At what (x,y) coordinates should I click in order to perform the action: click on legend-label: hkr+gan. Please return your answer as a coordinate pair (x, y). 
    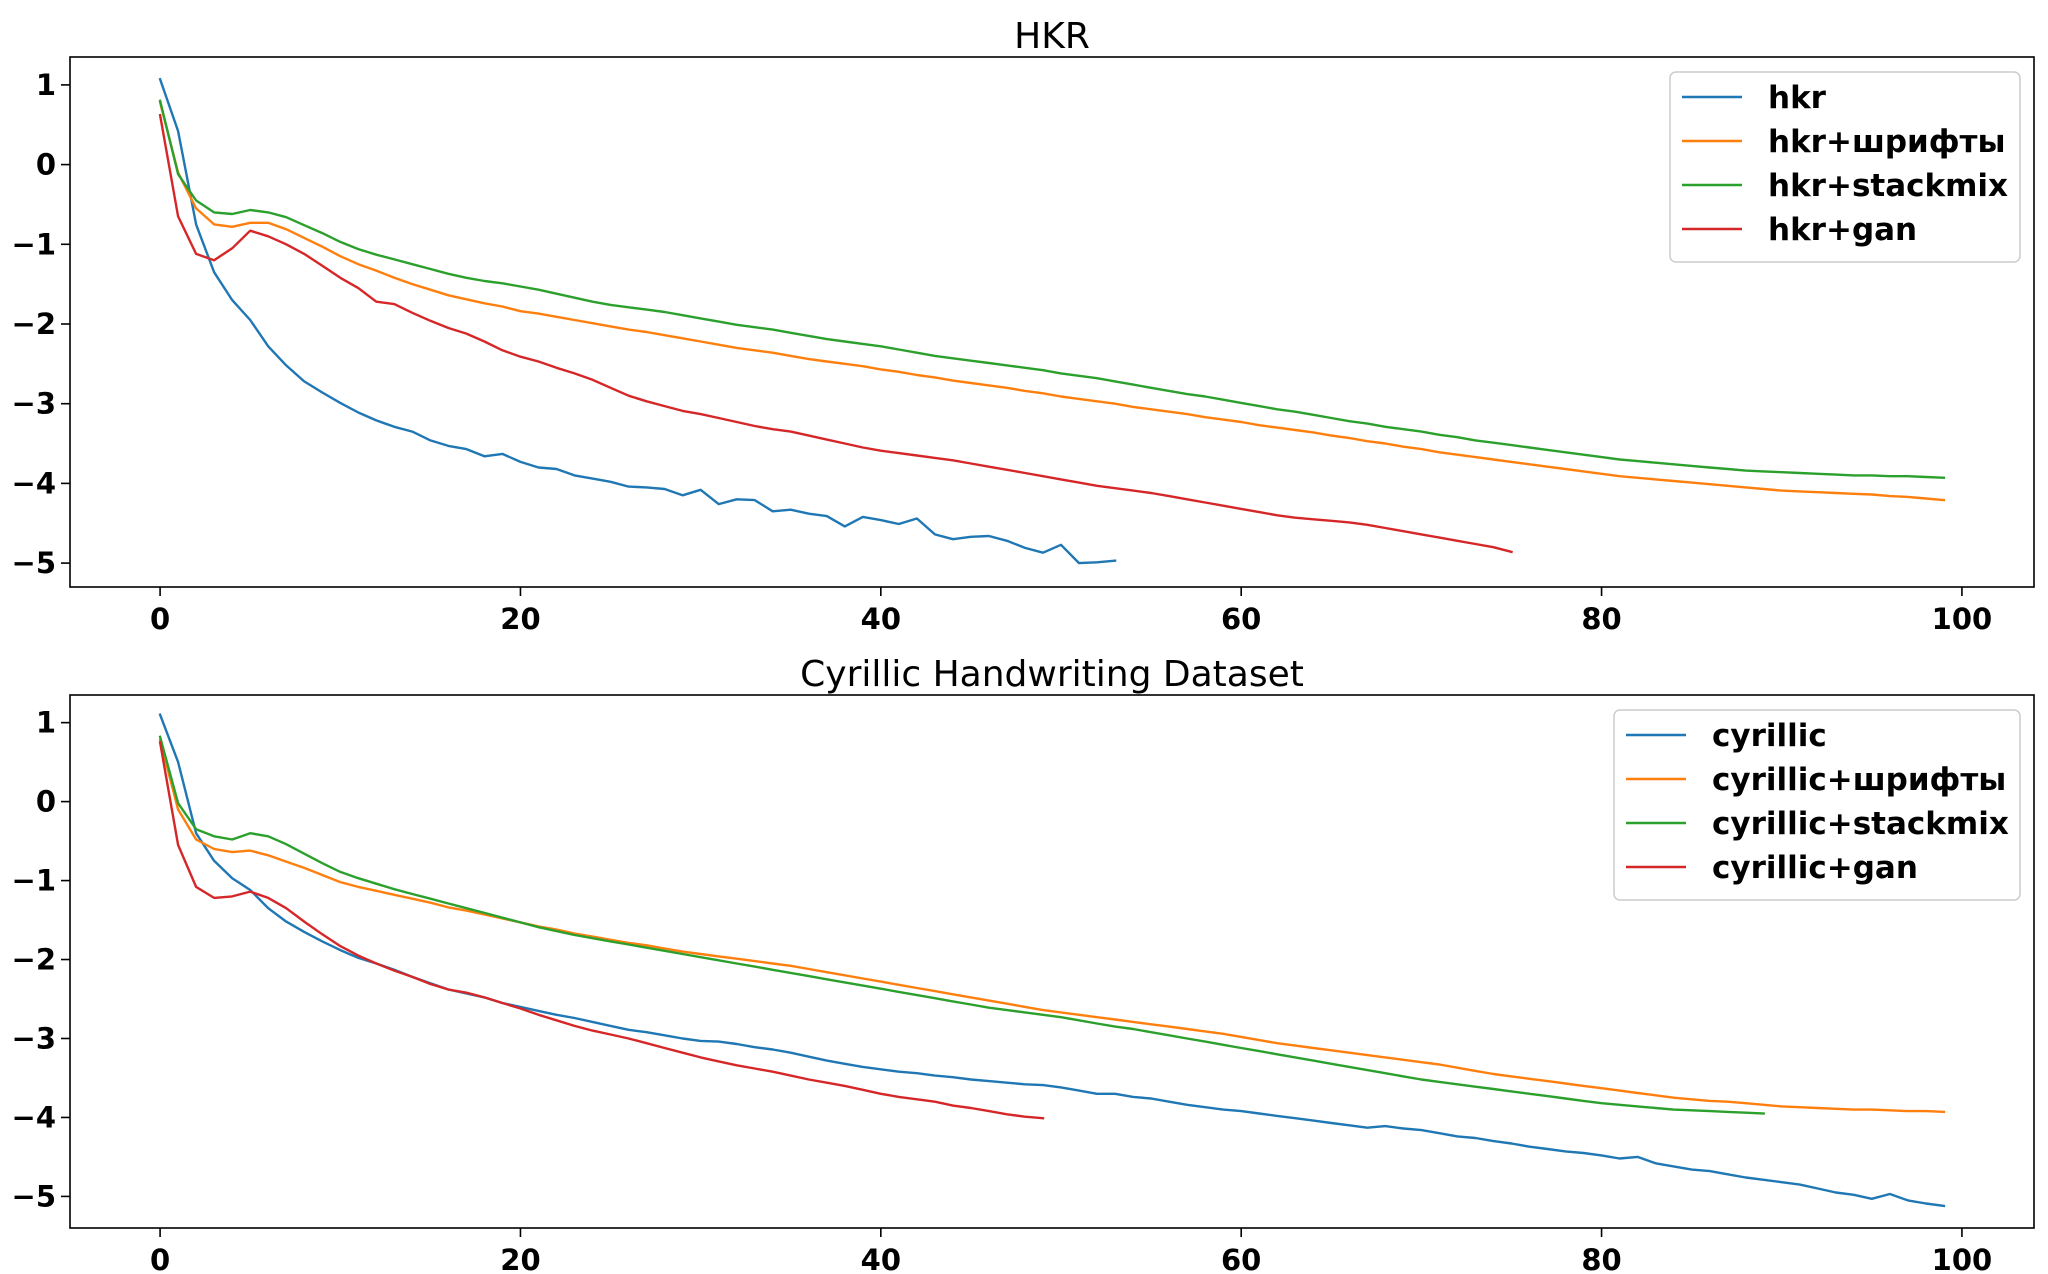
    Looking at the image, I should click on (1842, 230).